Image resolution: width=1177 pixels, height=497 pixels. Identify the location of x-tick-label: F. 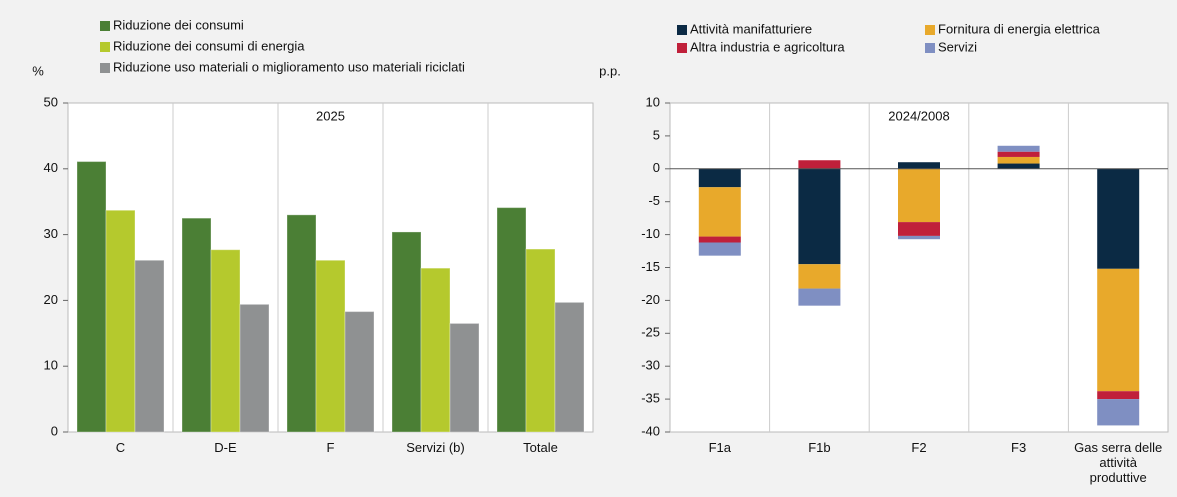
(330, 447).